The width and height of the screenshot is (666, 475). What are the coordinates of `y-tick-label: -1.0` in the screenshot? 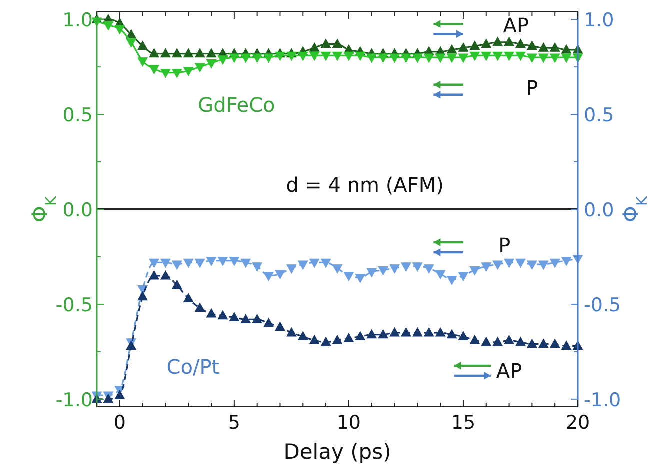 It's located at (74, 400).